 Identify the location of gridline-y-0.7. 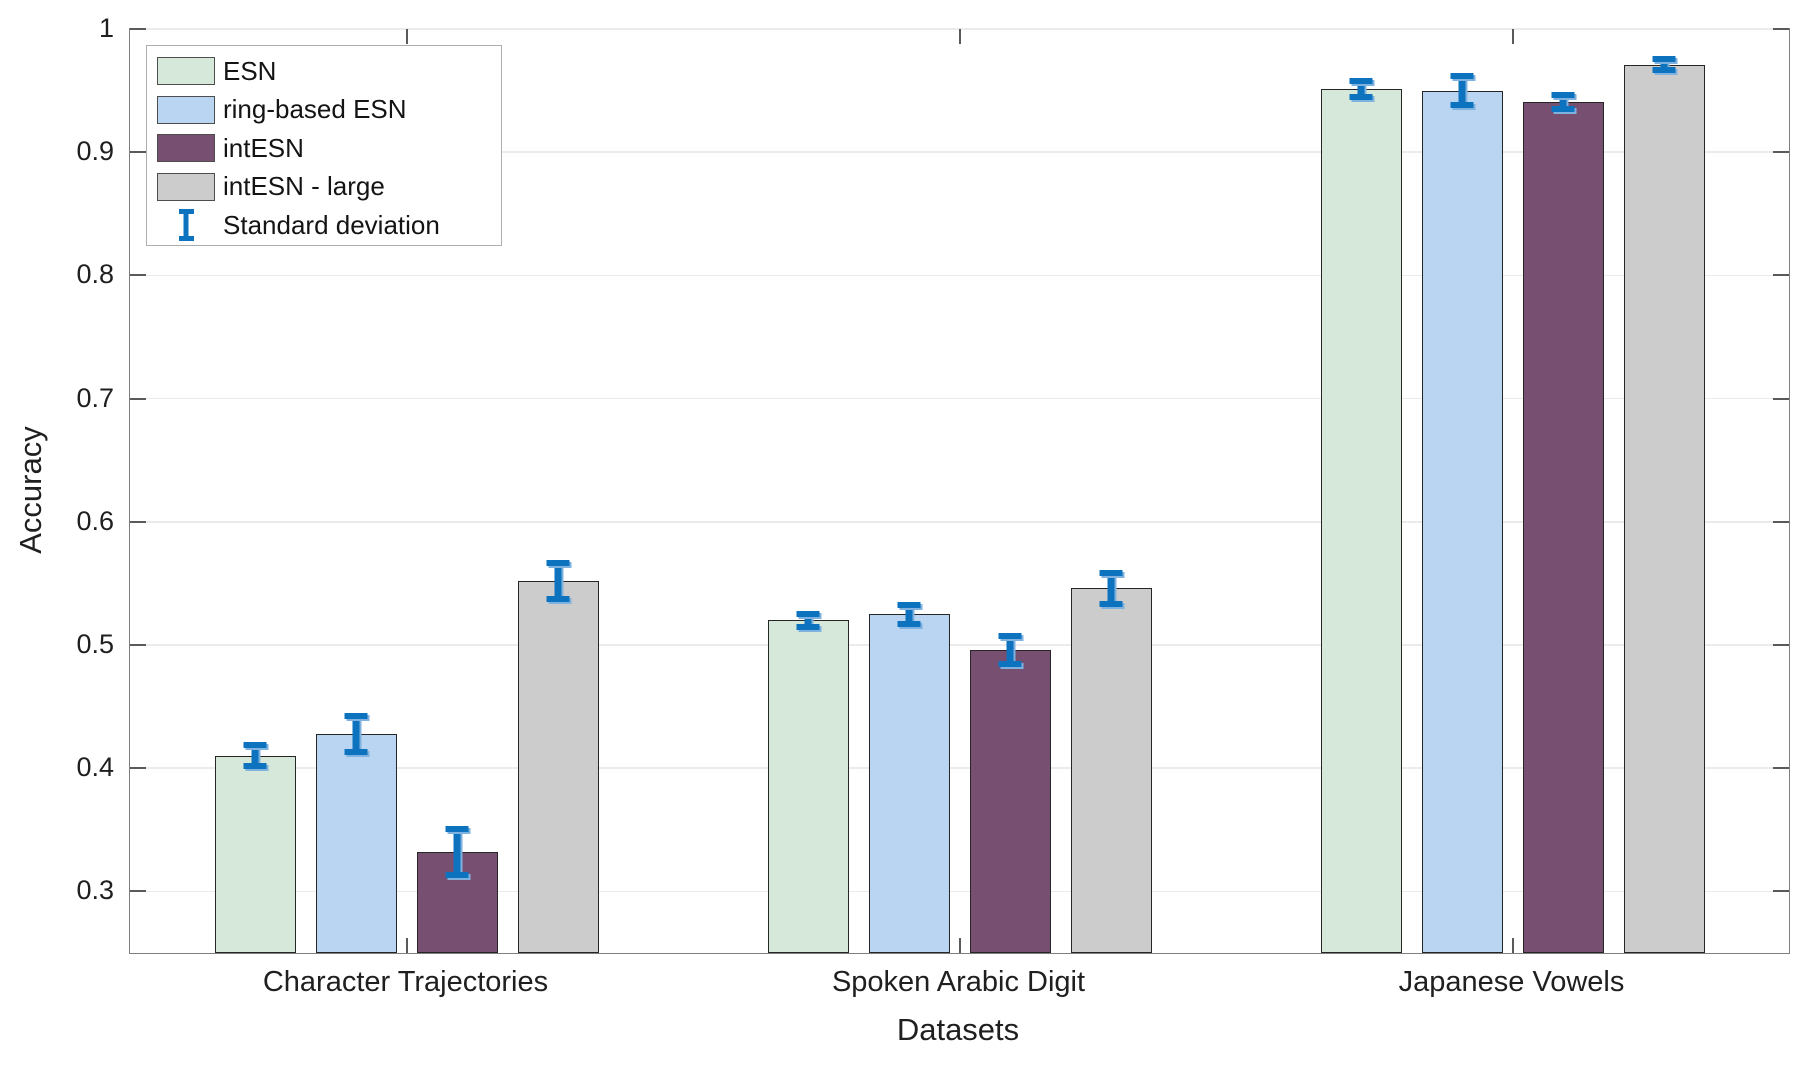
(959, 398).